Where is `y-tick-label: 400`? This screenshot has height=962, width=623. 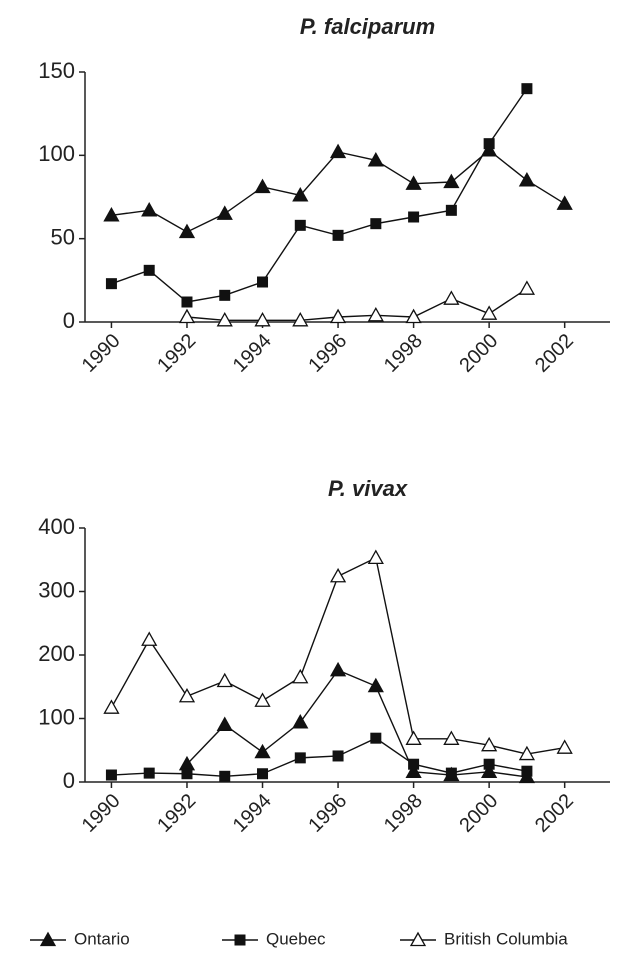
y-tick-label: 400 is located at coordinates (56, 526).